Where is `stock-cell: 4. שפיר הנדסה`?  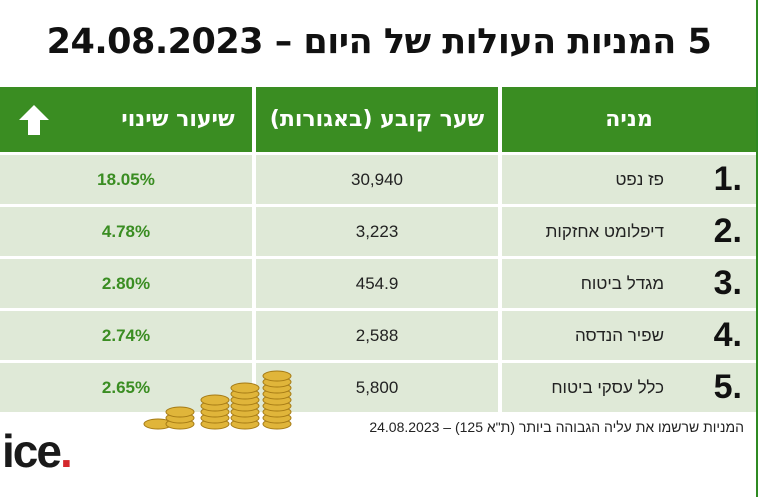
stock-cell: 4. שפיר הנדסה is located at coordinates (629, 335).